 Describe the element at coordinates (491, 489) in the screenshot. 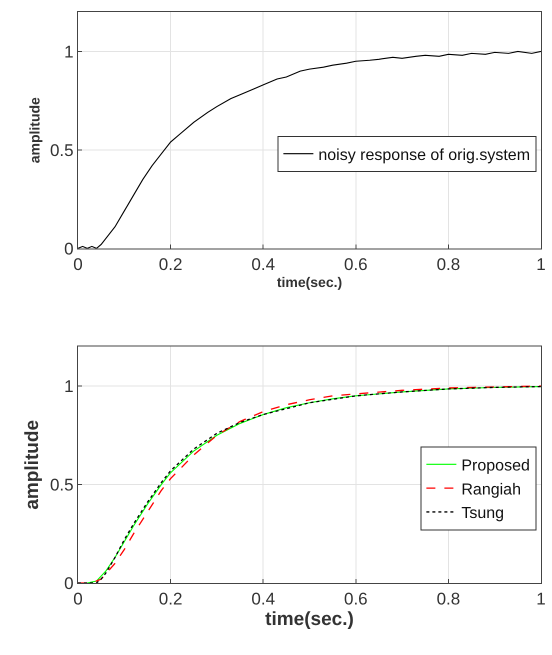

I see `legend-label: Rangiah` at that location.